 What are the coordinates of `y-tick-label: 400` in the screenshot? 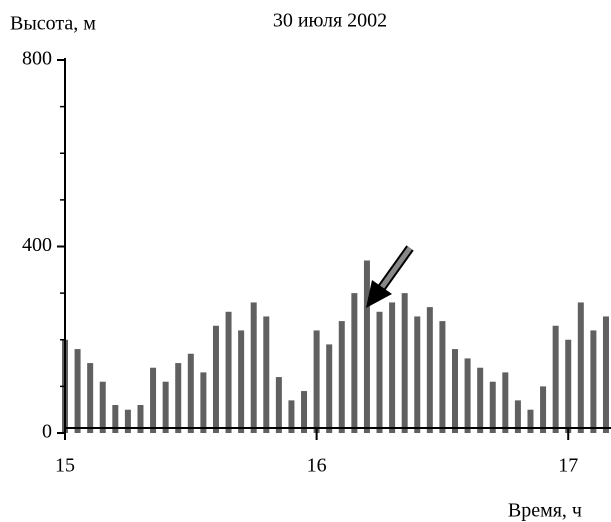 It's located at (37, 245).